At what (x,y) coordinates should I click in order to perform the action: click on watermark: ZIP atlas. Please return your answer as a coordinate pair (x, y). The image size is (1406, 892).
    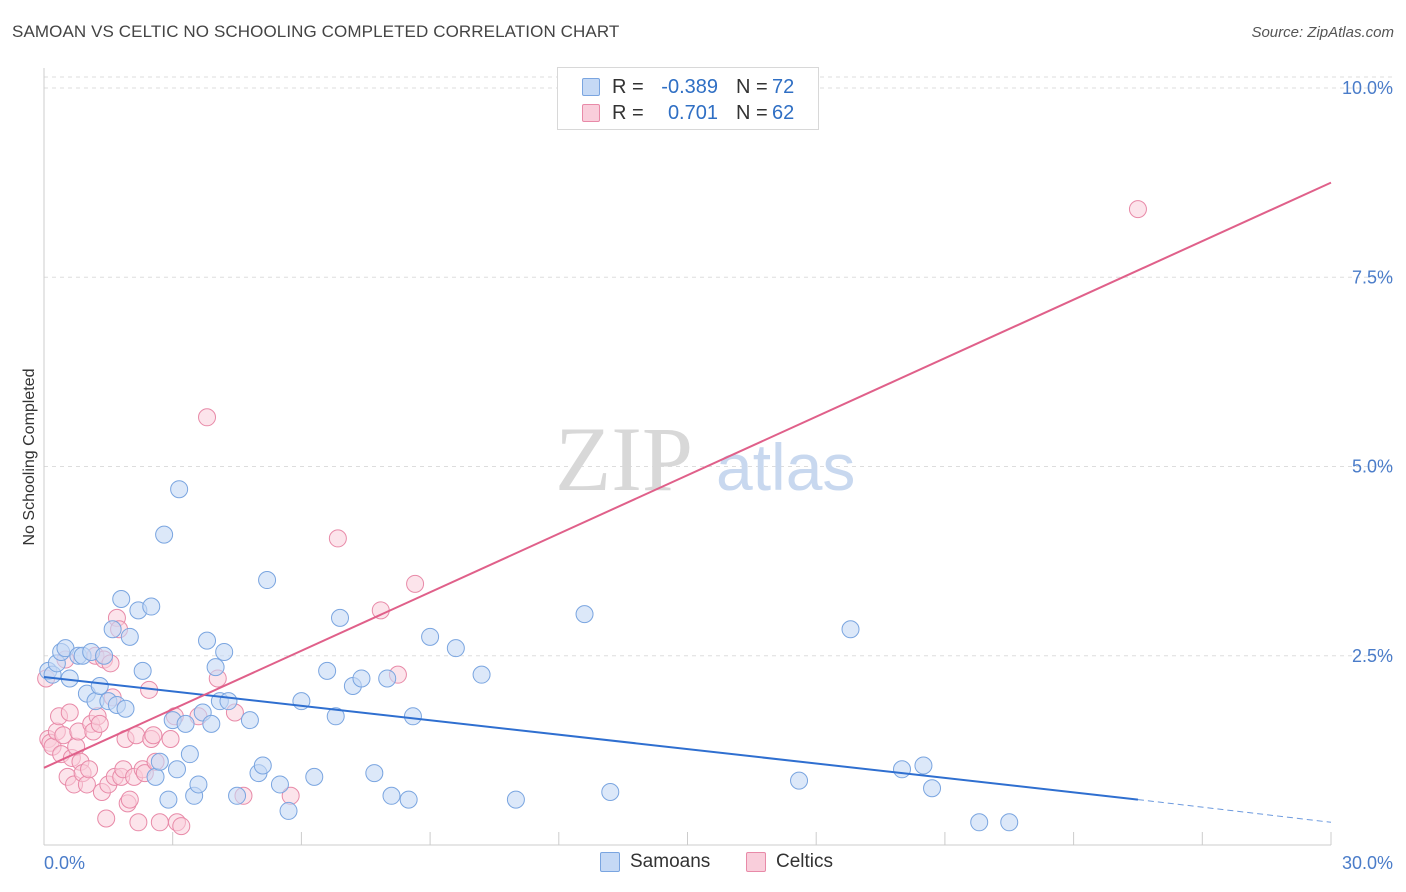
    Looking at the image, I should click on (705, 459).